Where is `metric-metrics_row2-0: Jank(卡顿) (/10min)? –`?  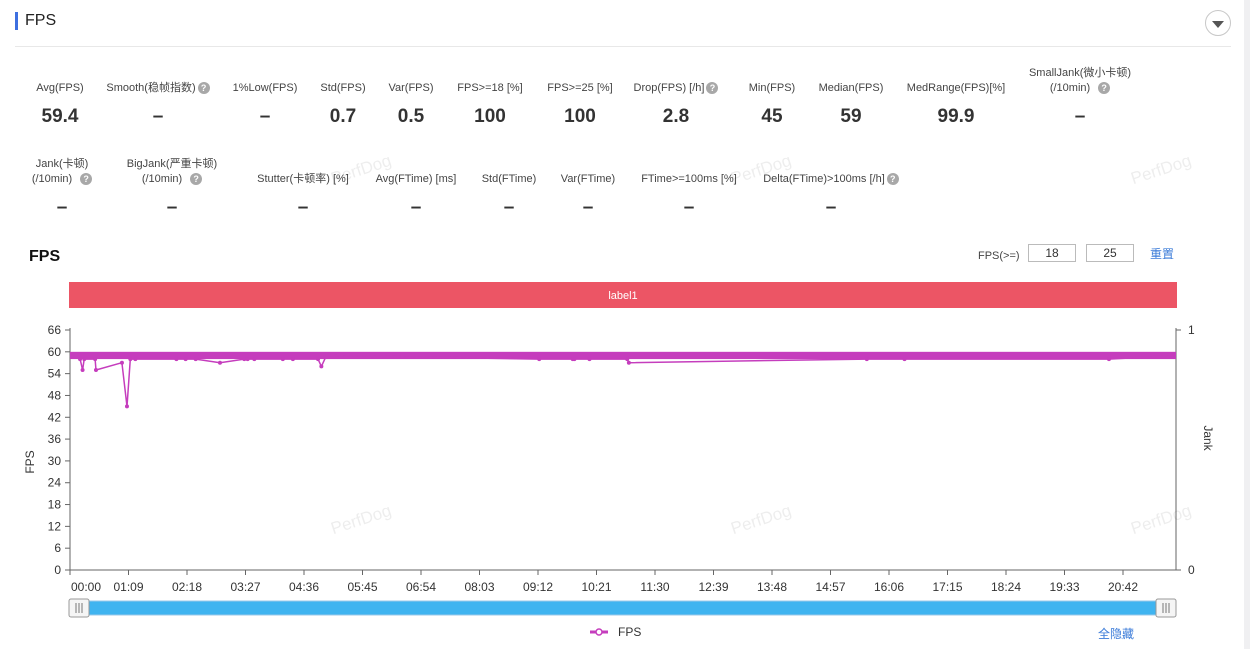 metric-metrics_row2-0: Jank(卡顿) (/10min)? – is located at coordinates (76, 188).